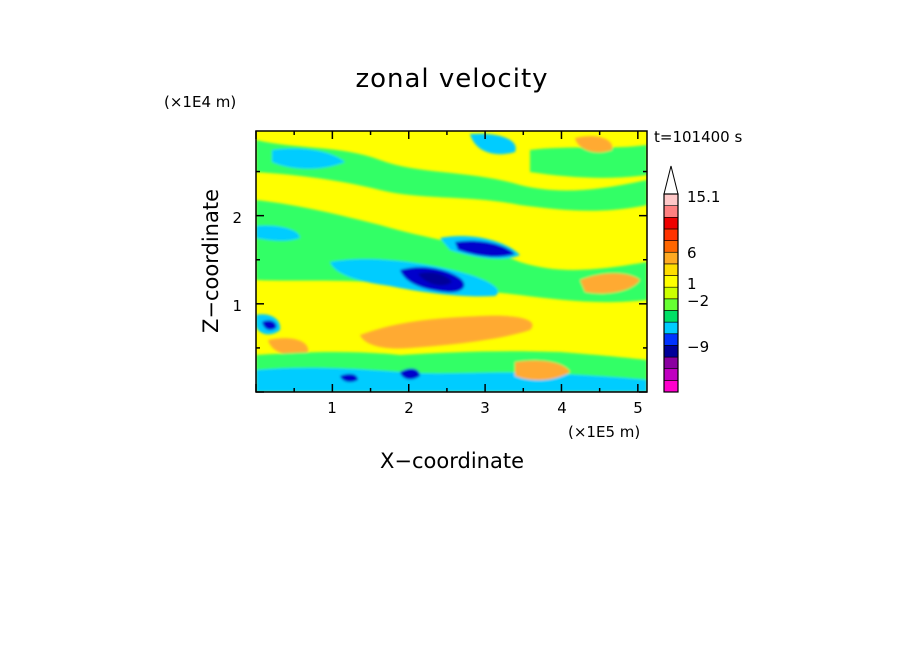  What do you see at coordinates (211, 261) in the screenshot?
I see `y-axis-label: Z−coordinate` at bounding box center [211, 261].